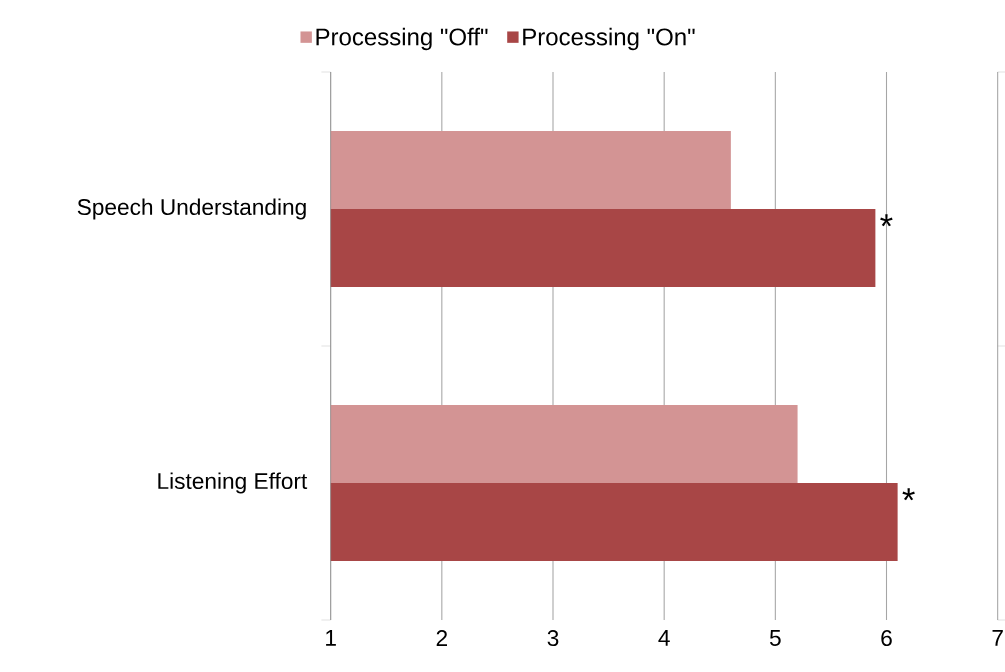 Image resolution: width=1005 pixels, height=672 pixels. I want to click on legend-label: Processing "On", so click(609, 39).